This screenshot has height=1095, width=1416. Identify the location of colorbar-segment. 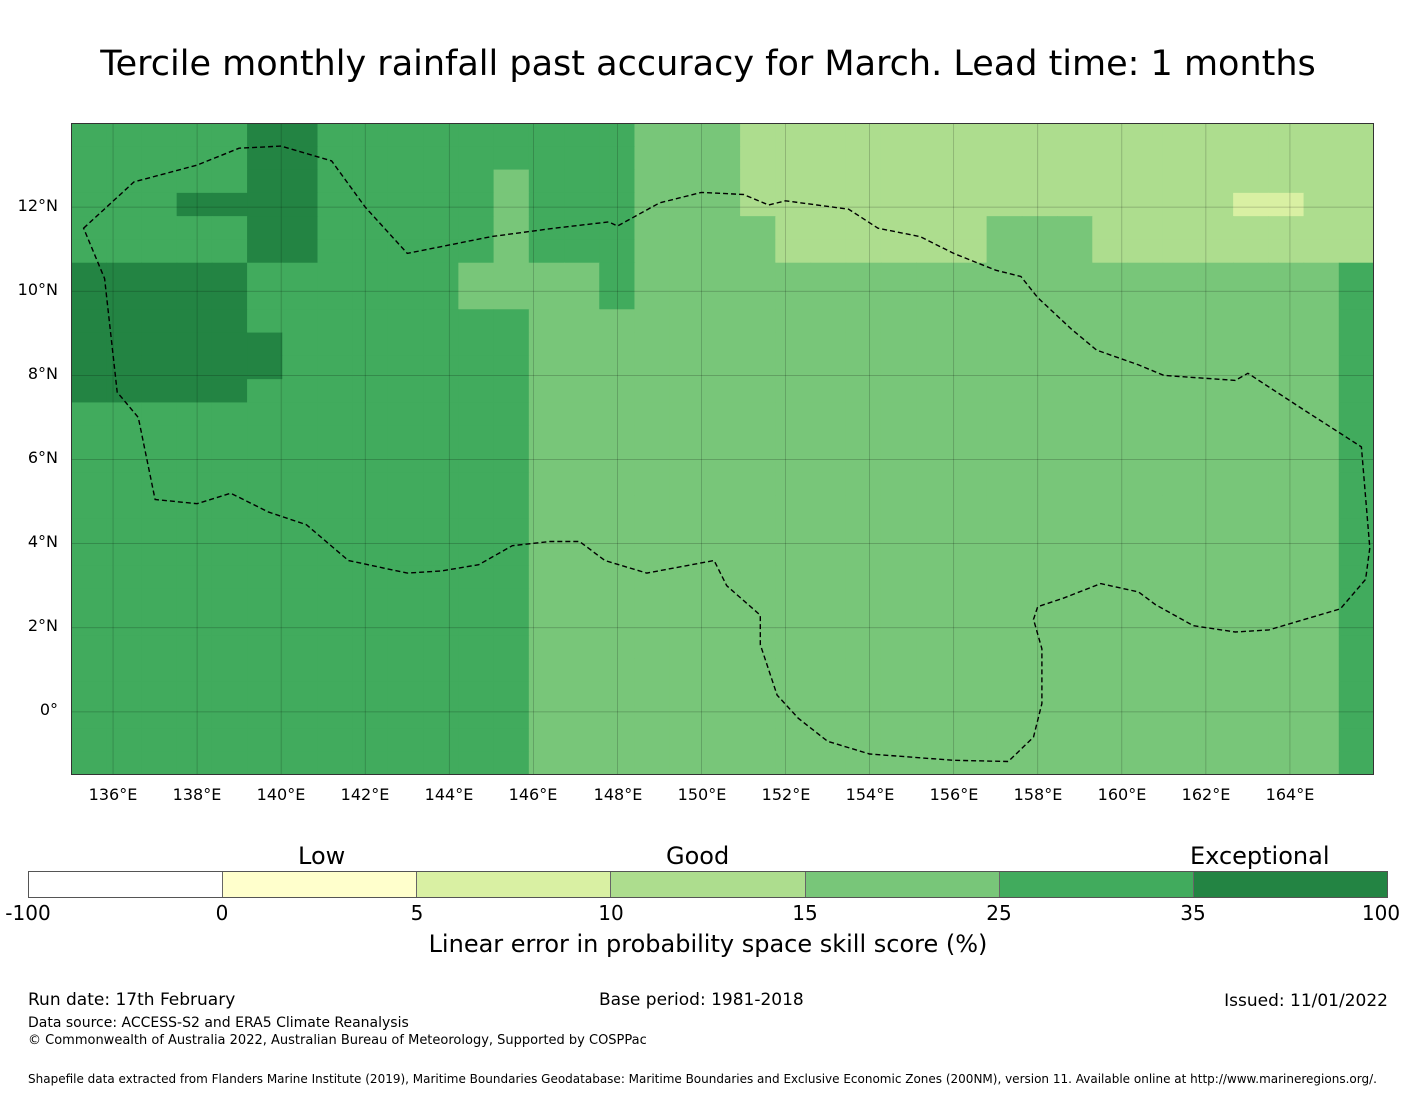
(708, 884).